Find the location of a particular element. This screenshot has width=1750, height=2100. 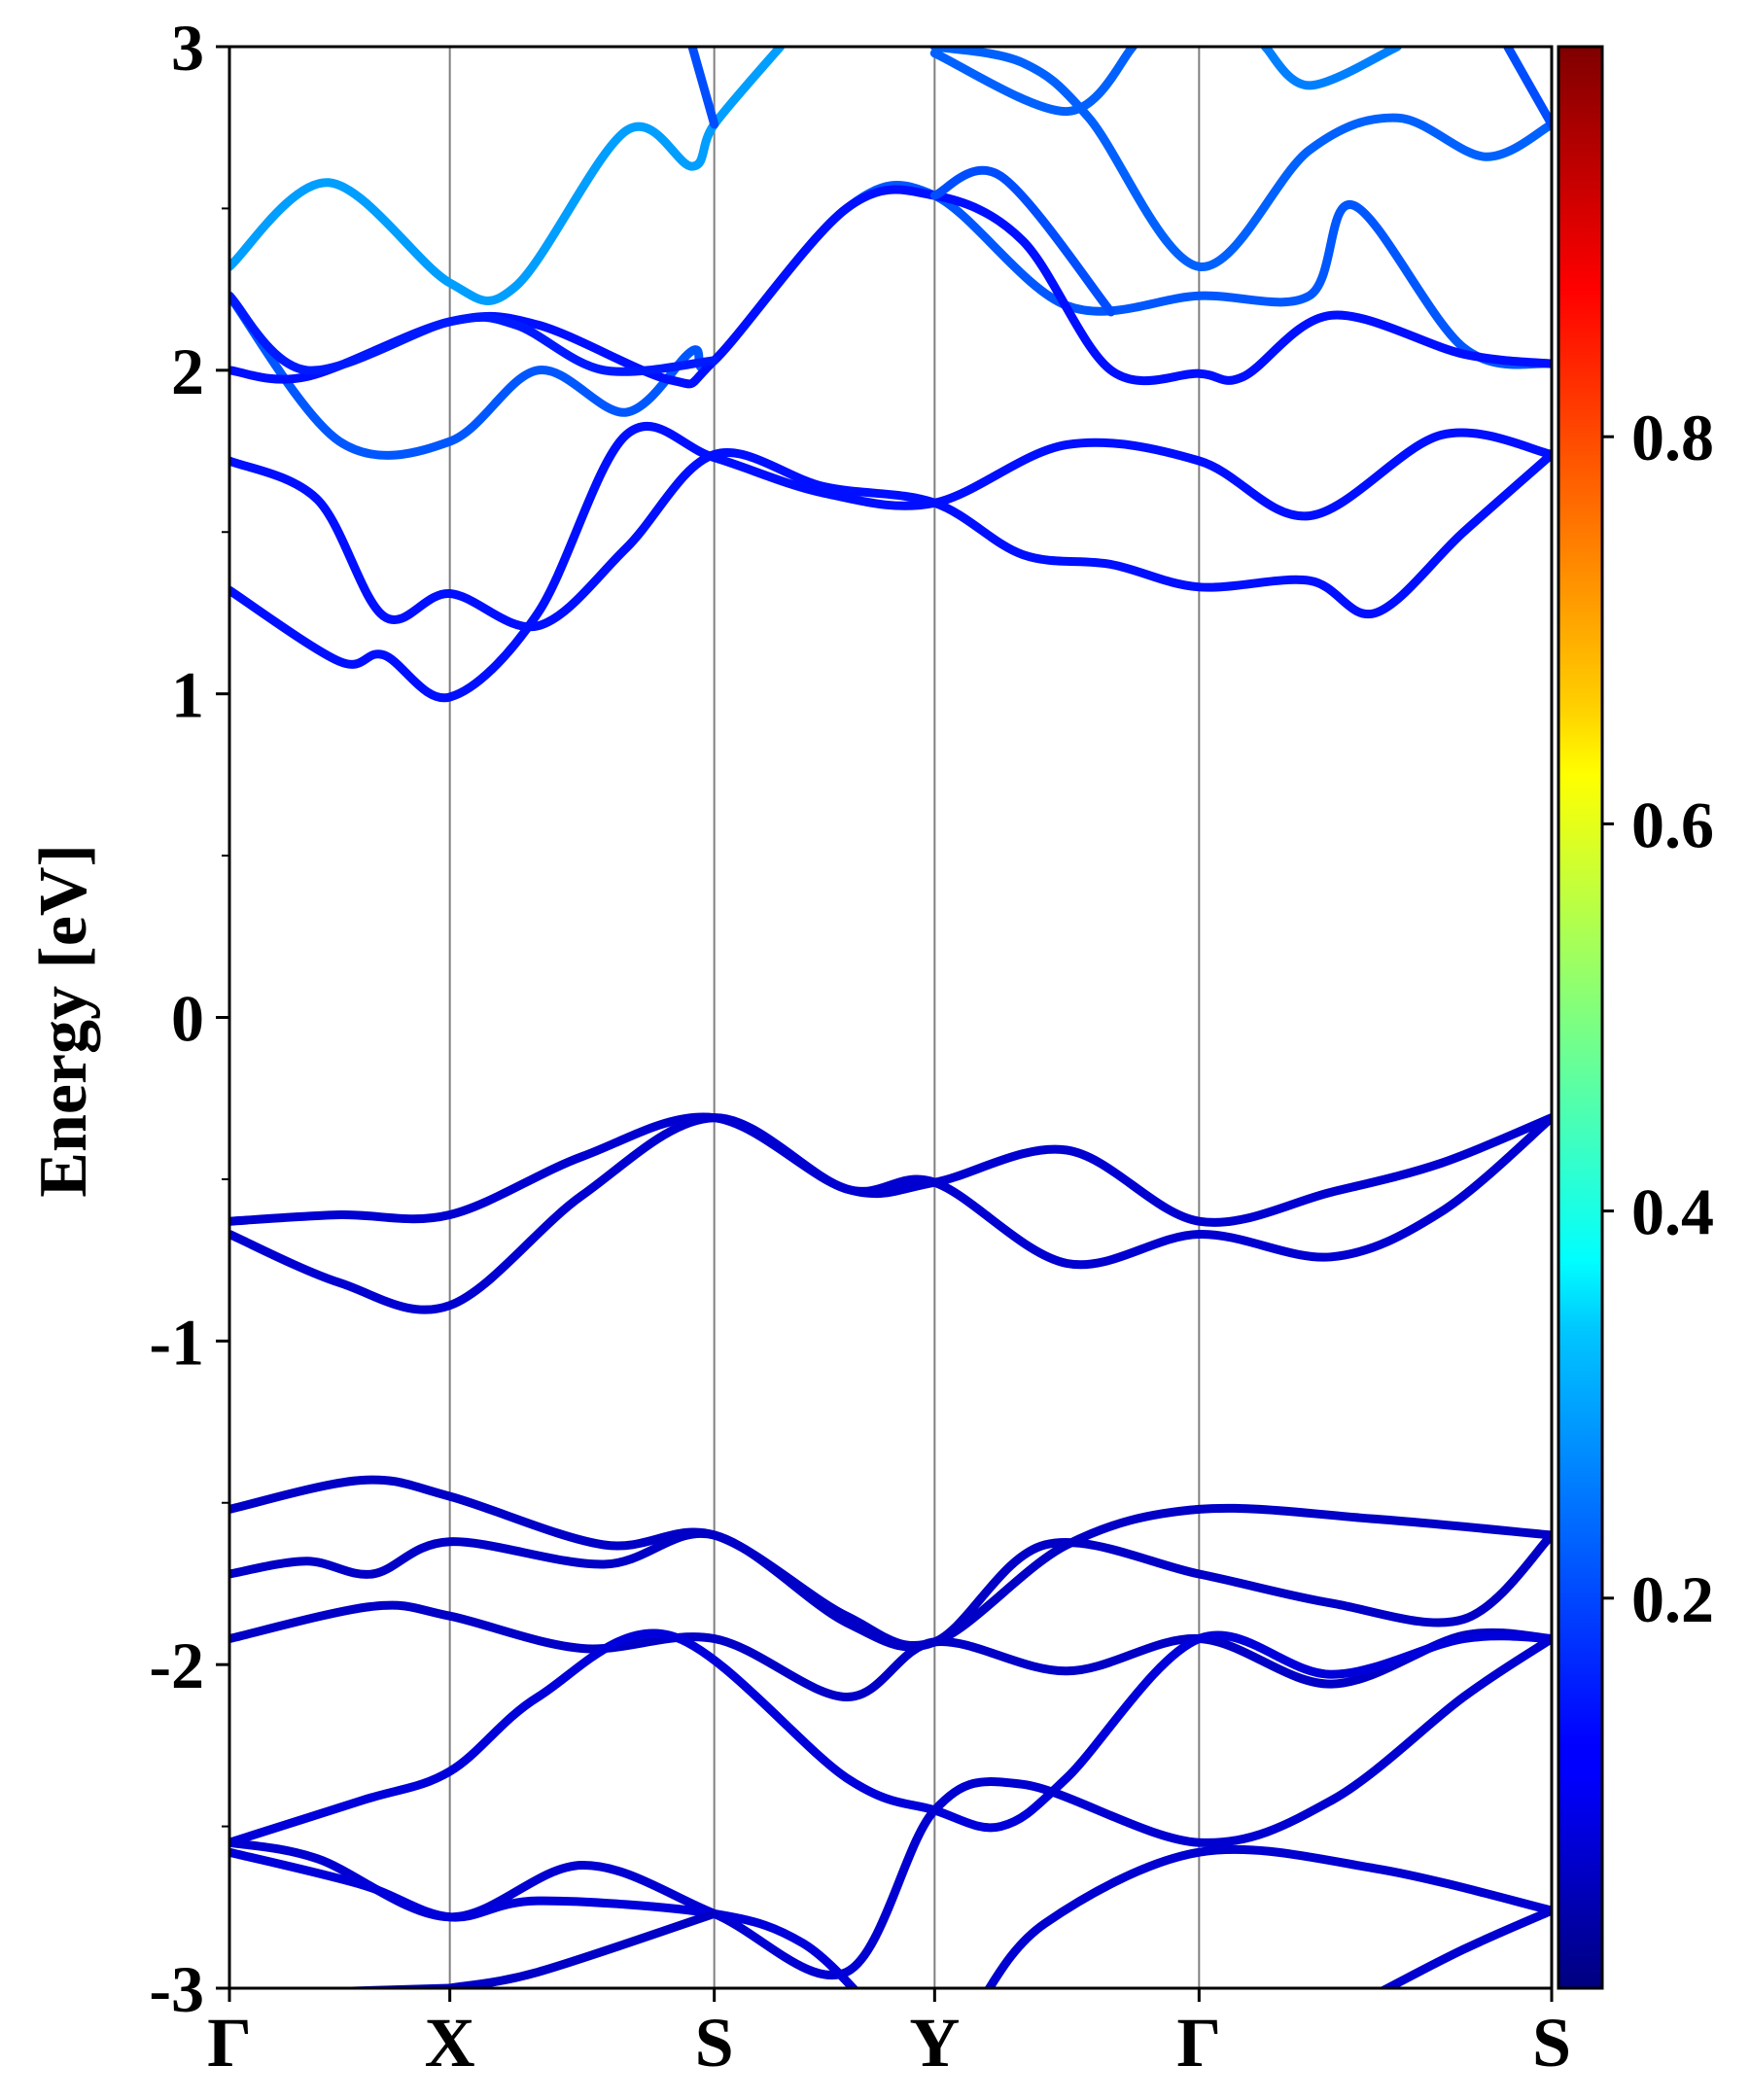

colorbar-tick-label: 0.8 is located at coordinates (1672, 437).